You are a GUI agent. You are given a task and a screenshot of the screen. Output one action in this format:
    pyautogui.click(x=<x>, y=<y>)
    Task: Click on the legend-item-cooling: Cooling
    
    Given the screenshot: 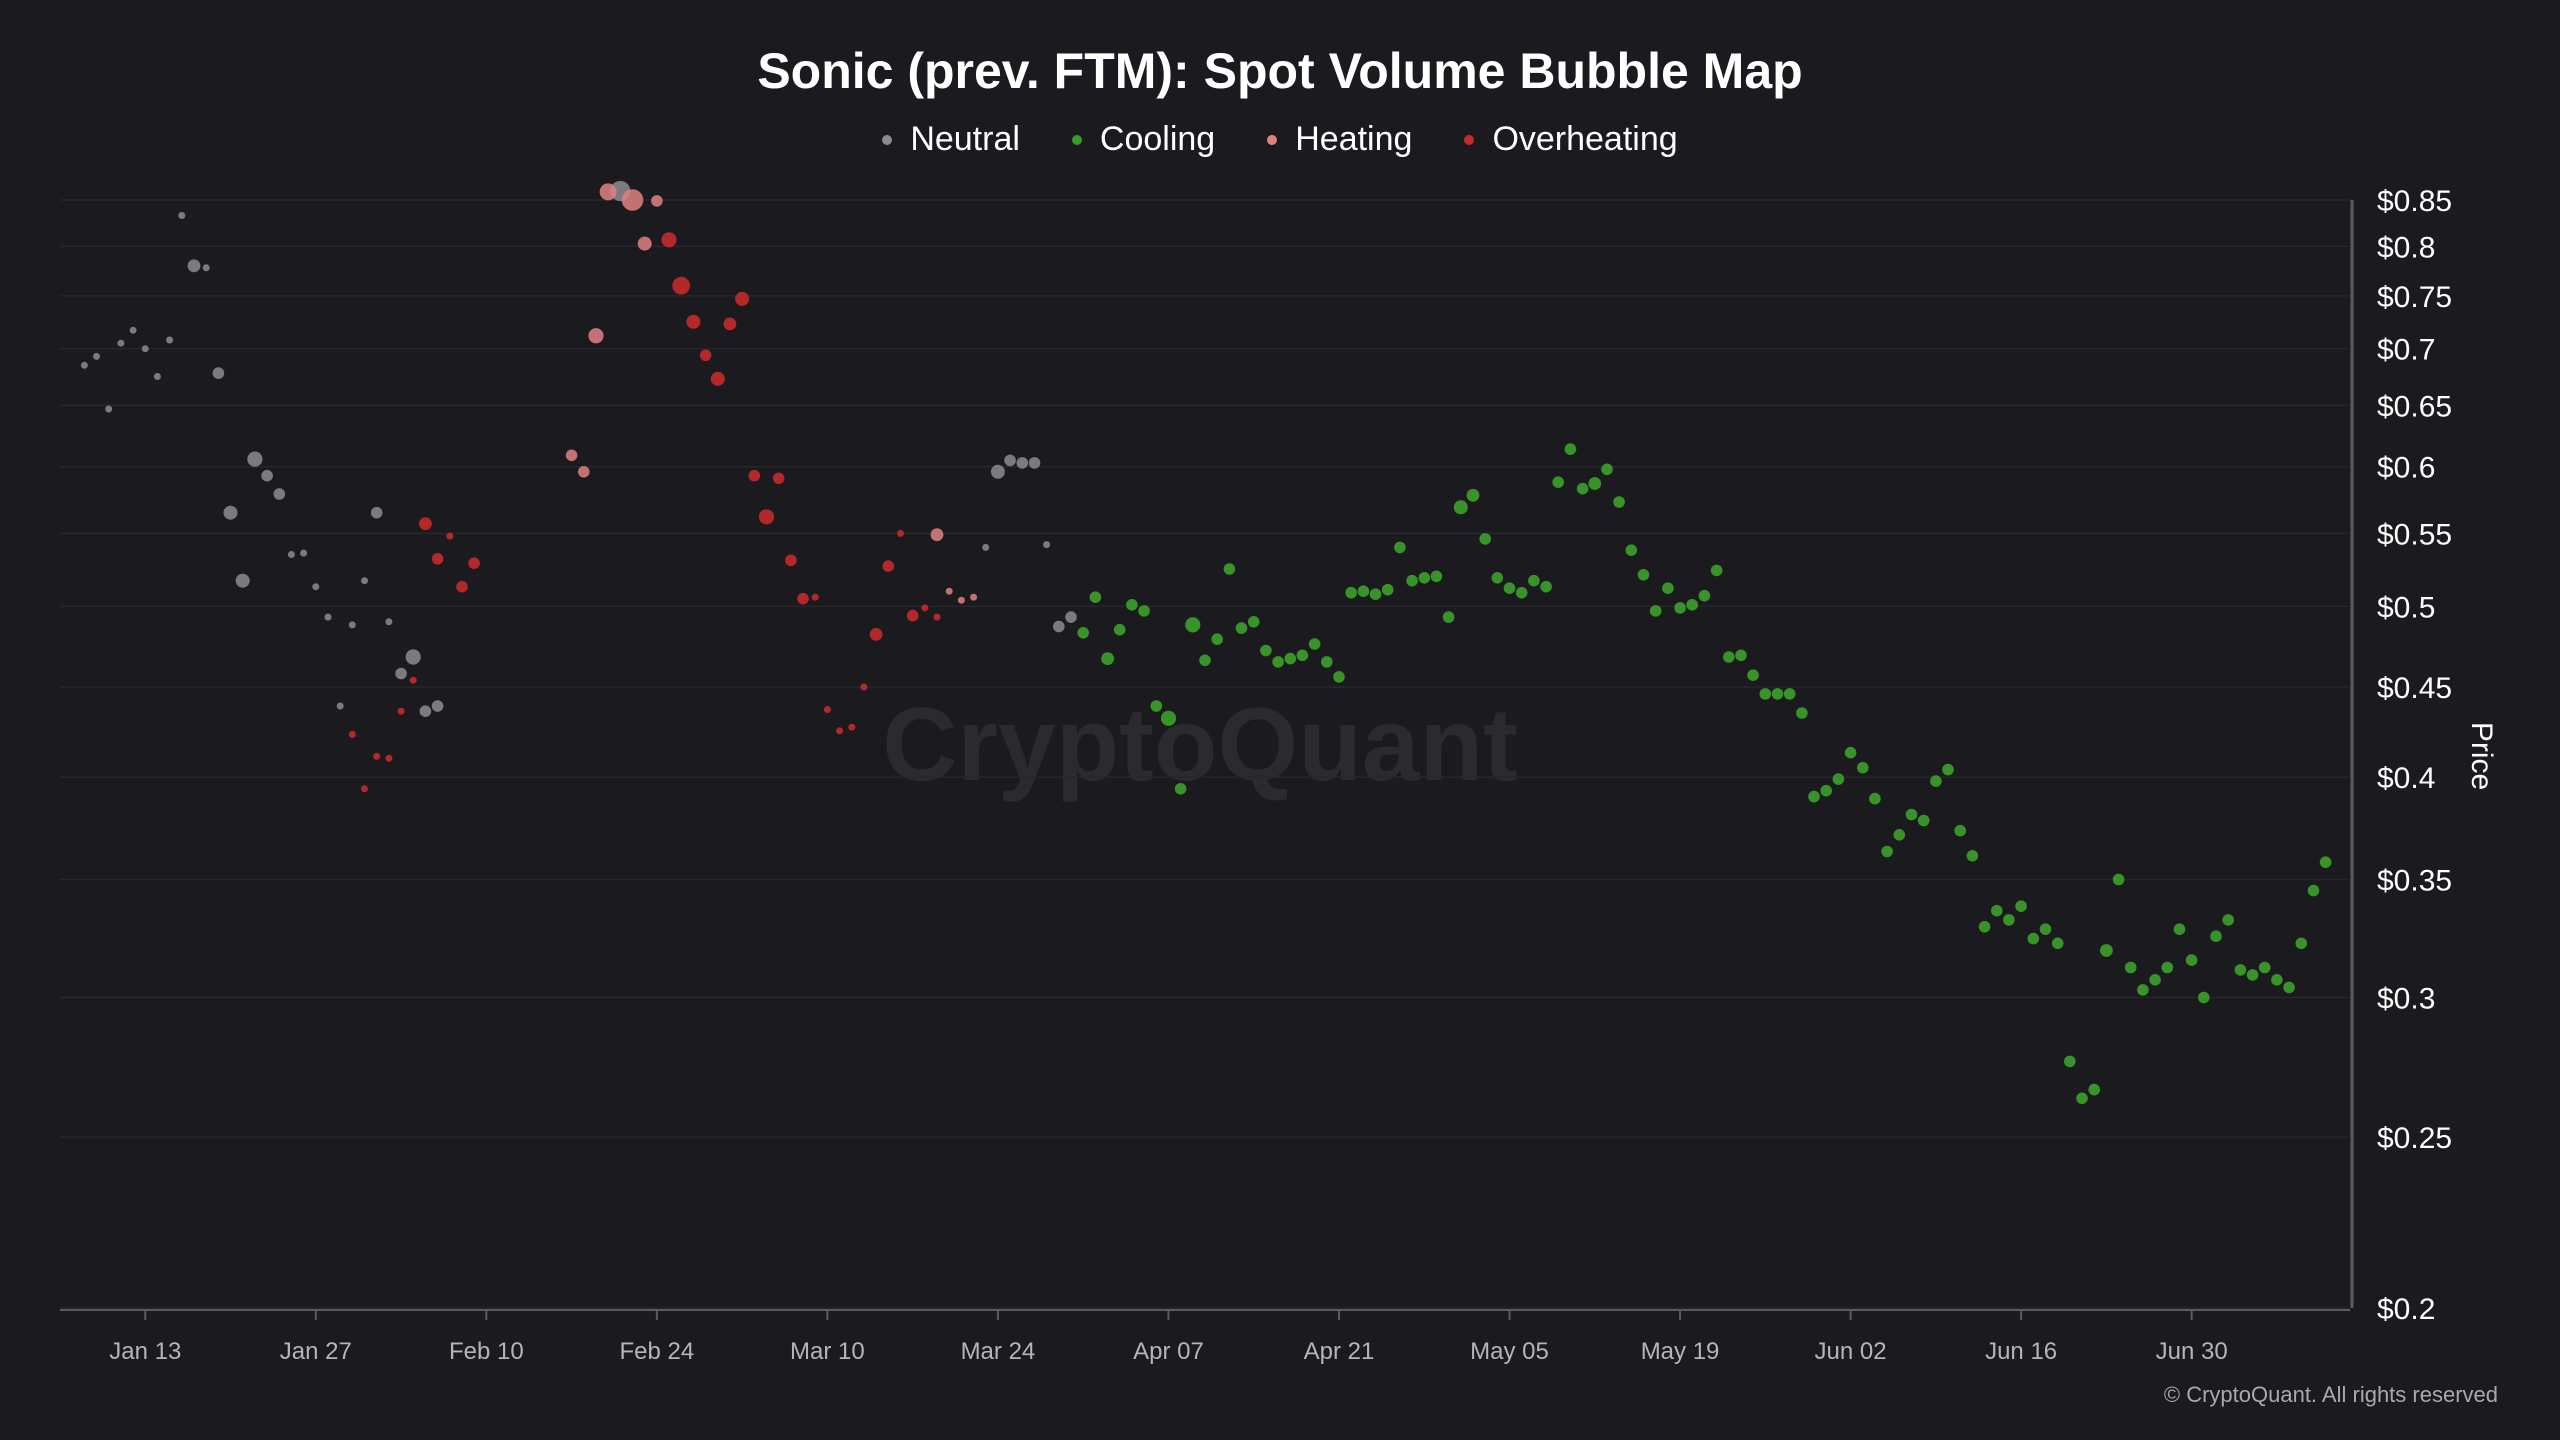 What is the action you would take?
    pyautogui.click(x=1143, y=139)
    